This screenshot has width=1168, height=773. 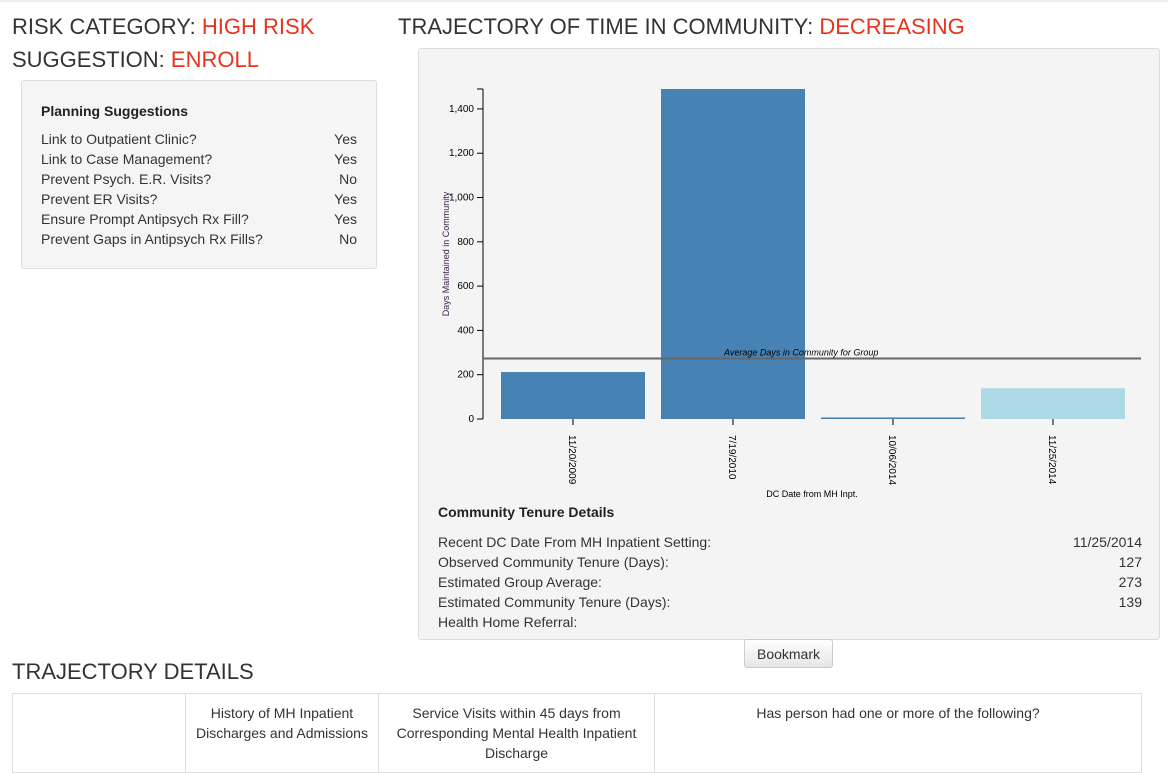 What do you see at coordinates (526, 512) in the screenshot?
I see `tenure-title: Community Tenure Details` at bounding box center [526, 512].